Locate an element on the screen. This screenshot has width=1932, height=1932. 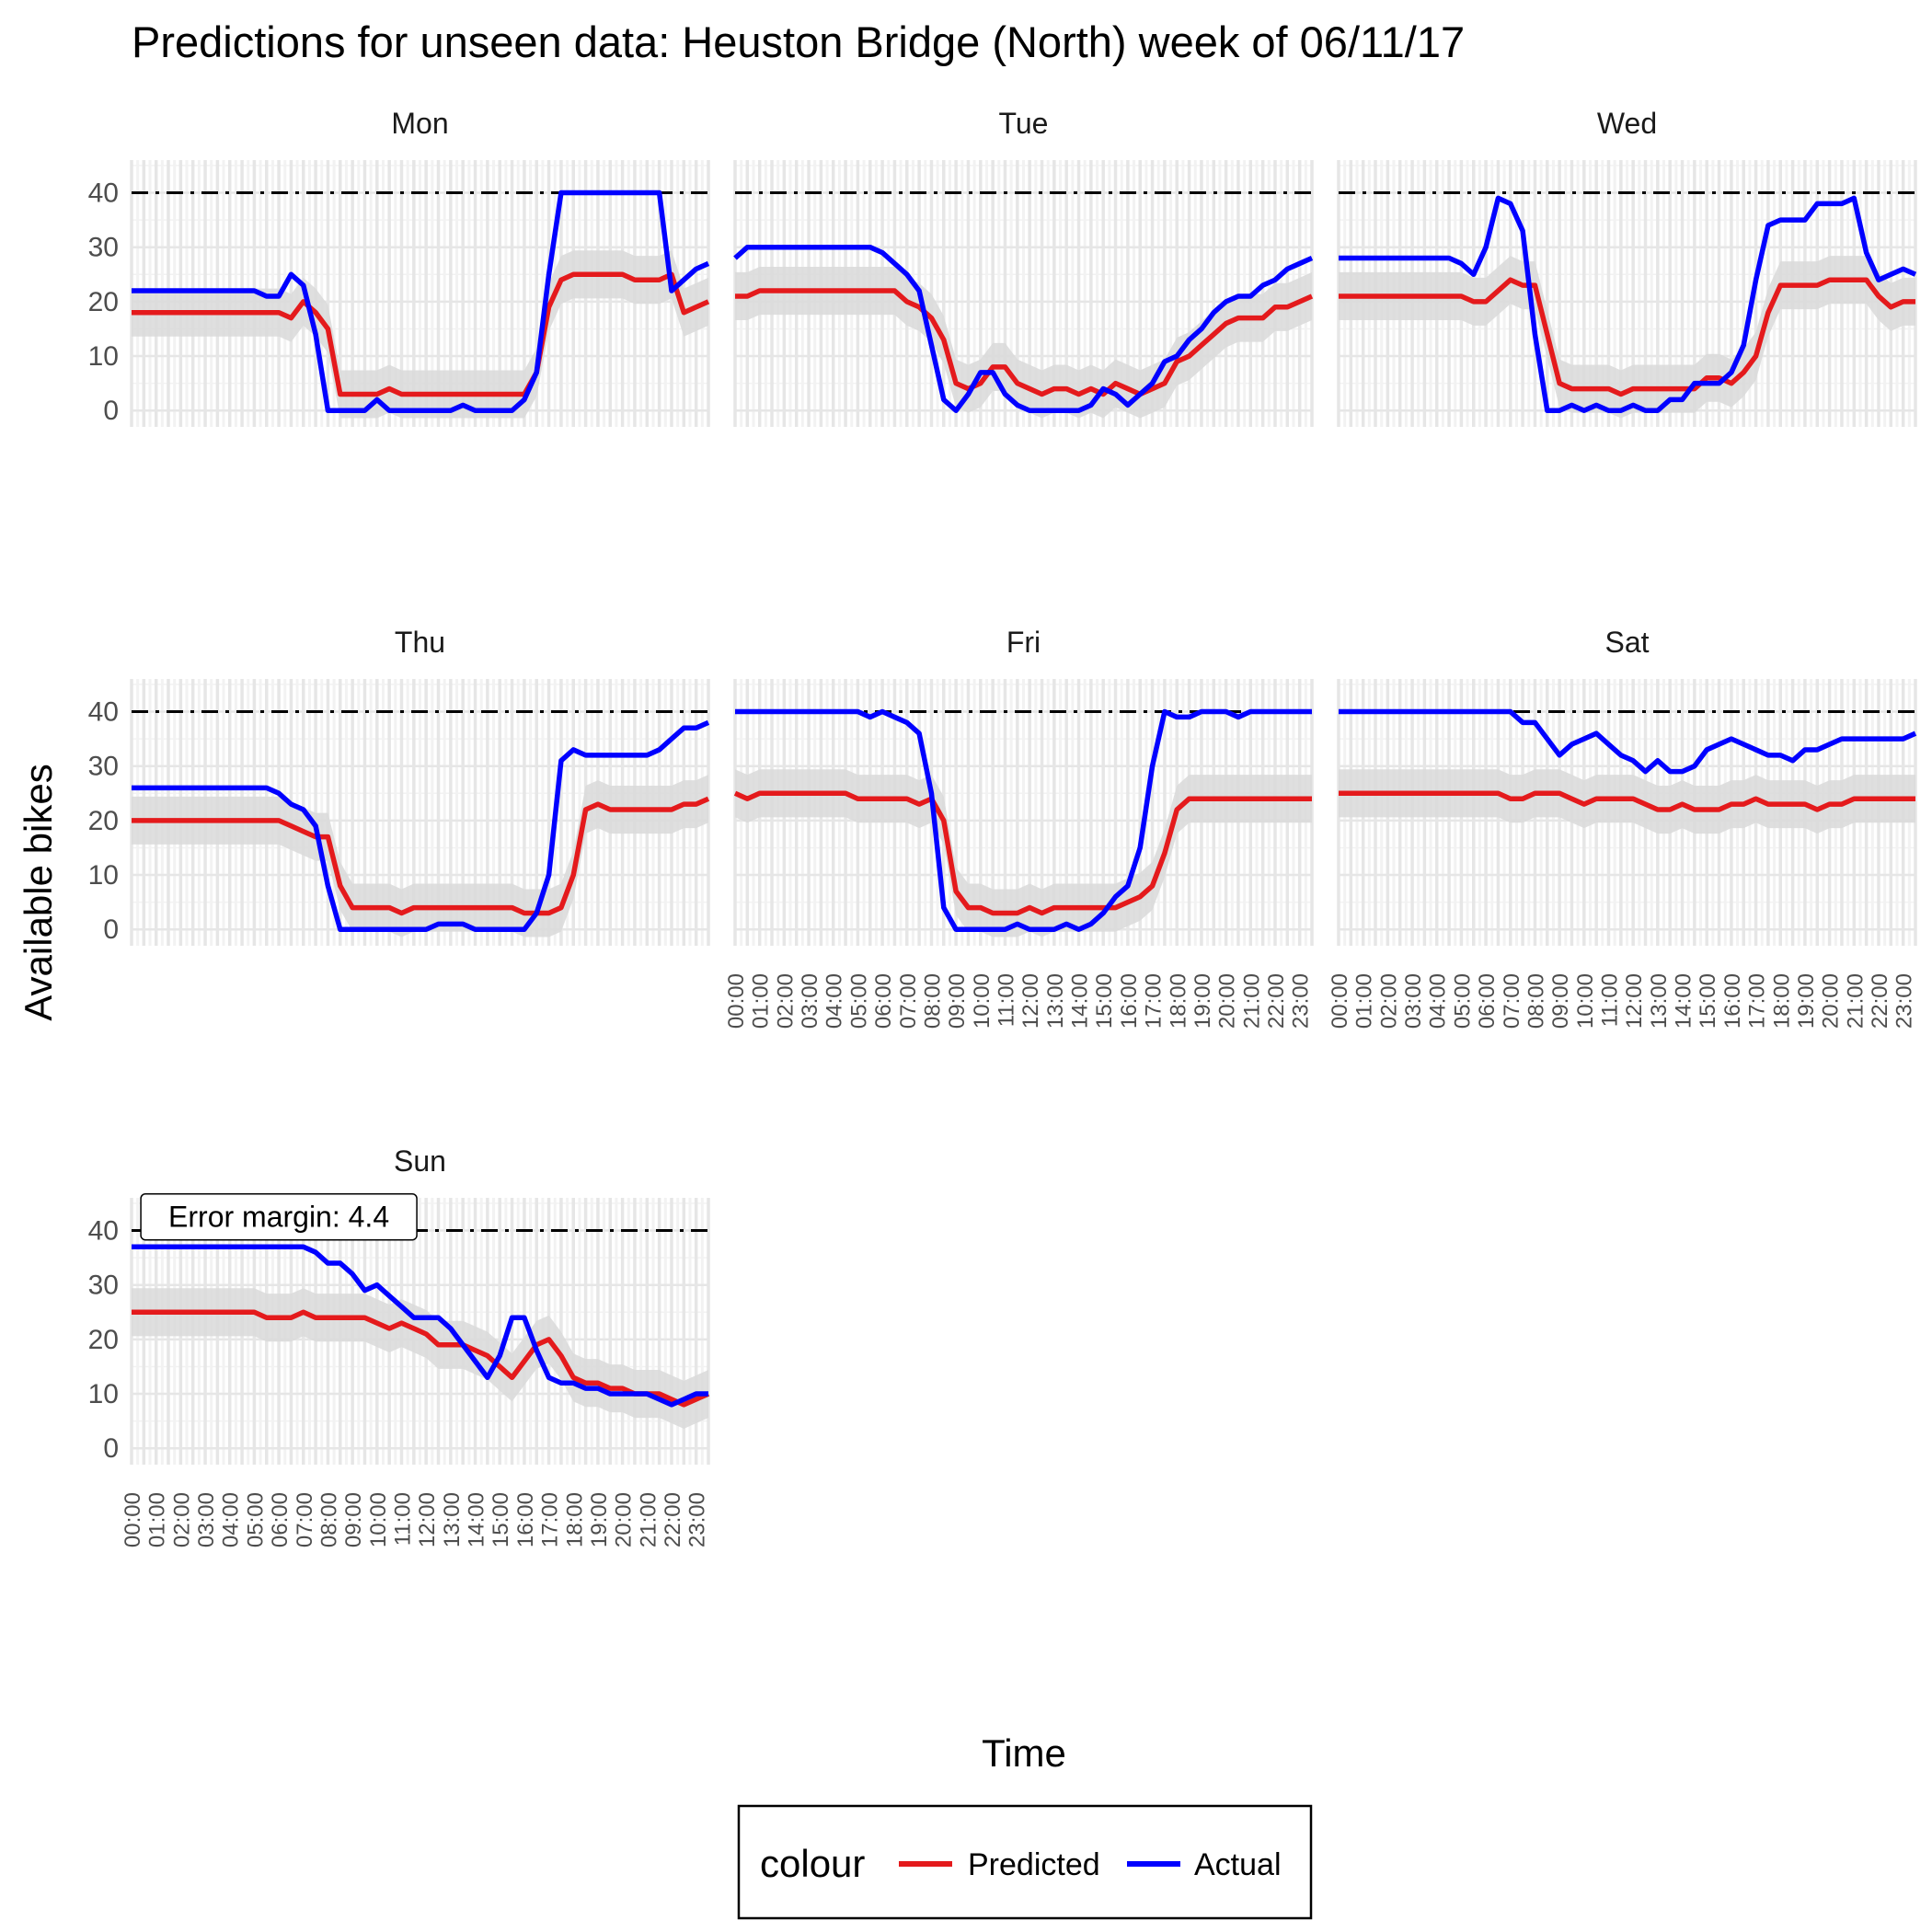
legend-label-predicted: Predicted is located at coordinates (1034, 1864).